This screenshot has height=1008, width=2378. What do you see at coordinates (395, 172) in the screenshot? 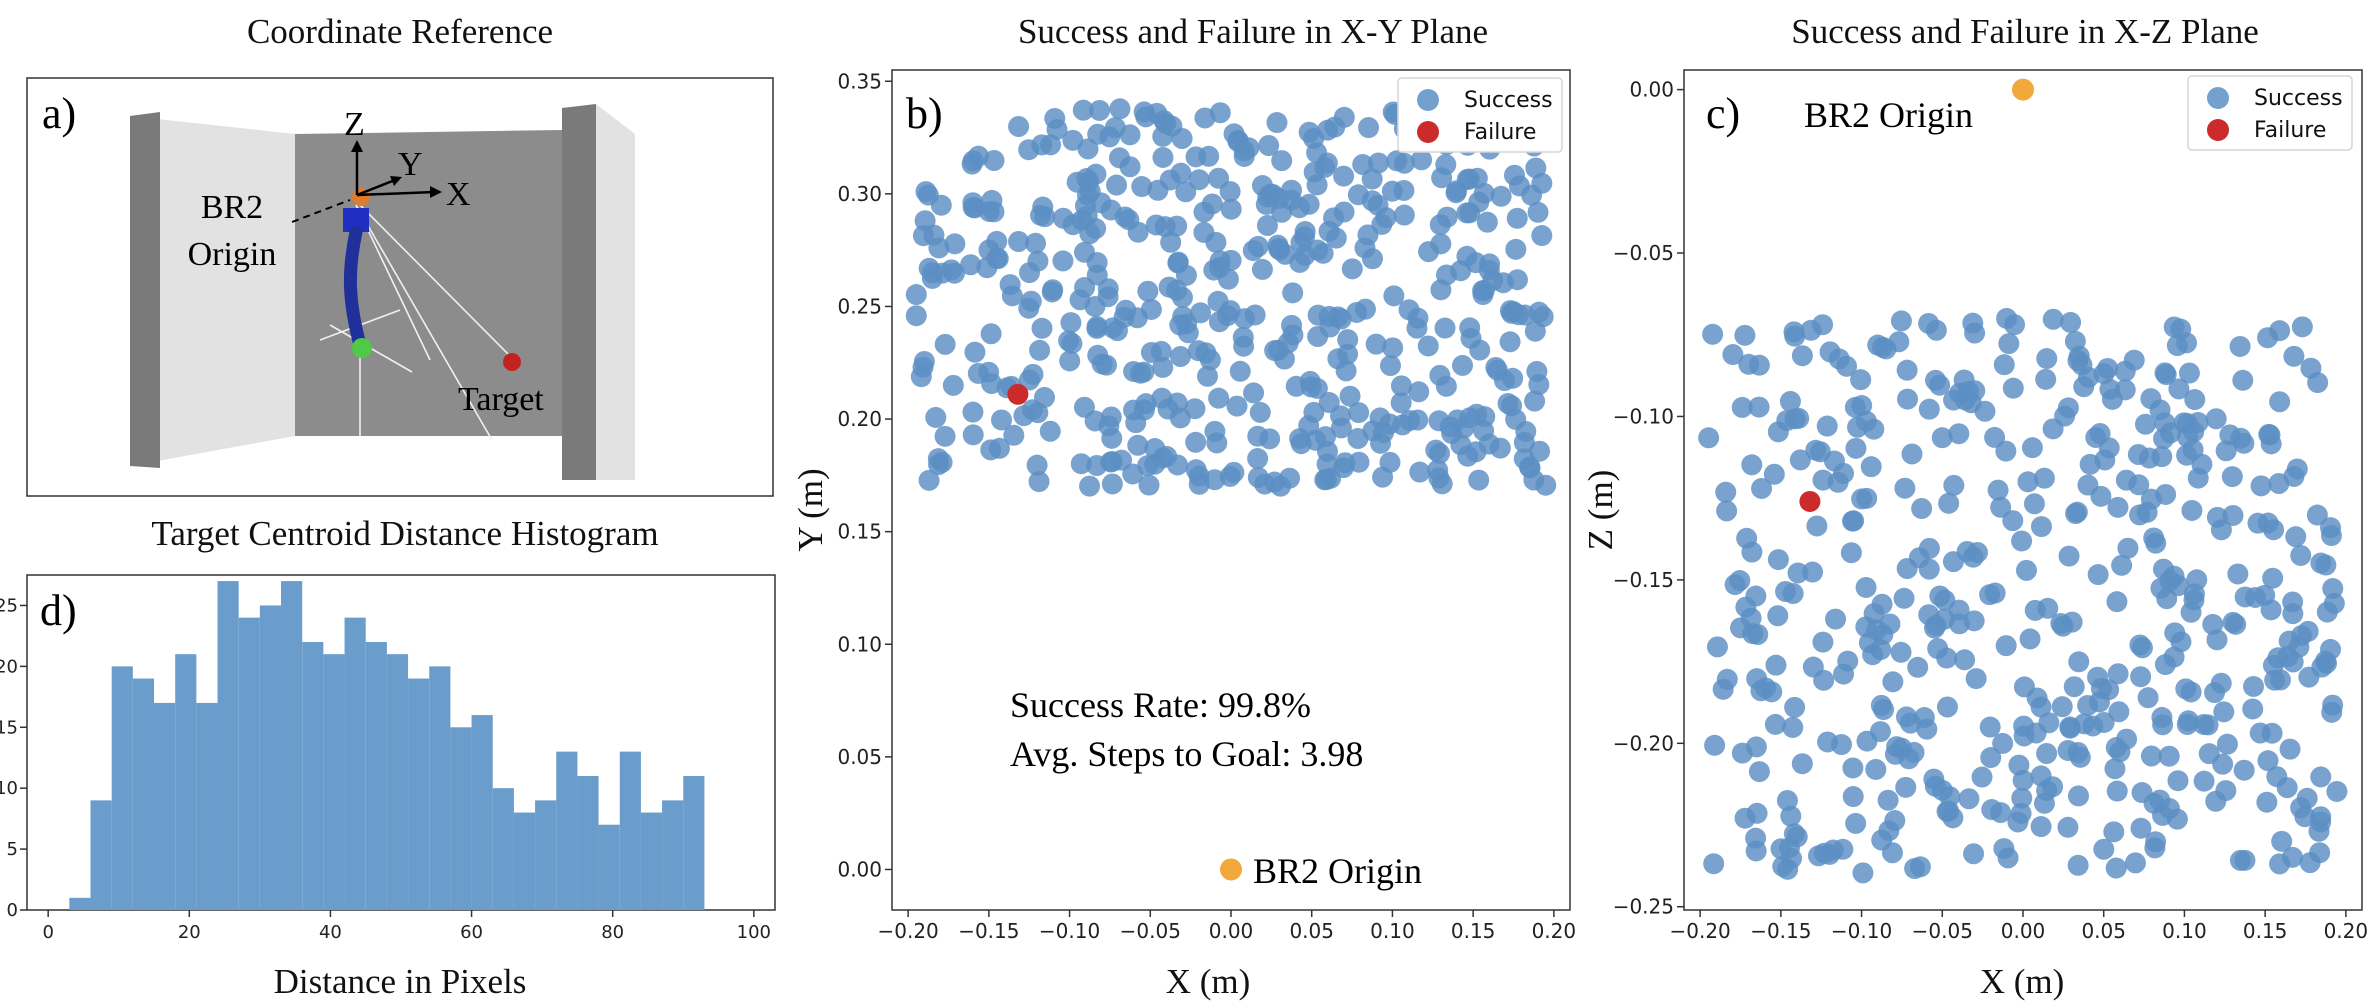
I see `axes-arrows` at bounding box center [395, 172].